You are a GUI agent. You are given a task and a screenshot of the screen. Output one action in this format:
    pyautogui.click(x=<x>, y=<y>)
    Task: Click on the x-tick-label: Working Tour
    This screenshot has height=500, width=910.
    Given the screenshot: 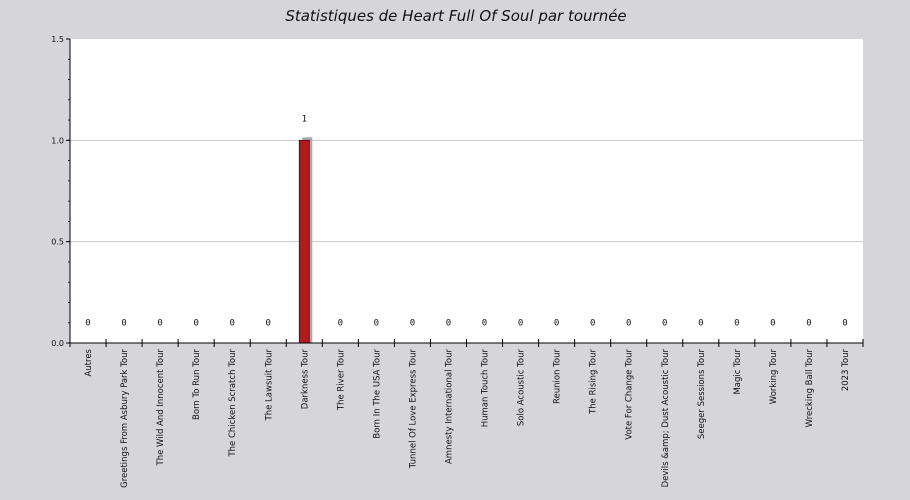 What is the action you would take?
    pyautogui.click(x=774, y=376)
    